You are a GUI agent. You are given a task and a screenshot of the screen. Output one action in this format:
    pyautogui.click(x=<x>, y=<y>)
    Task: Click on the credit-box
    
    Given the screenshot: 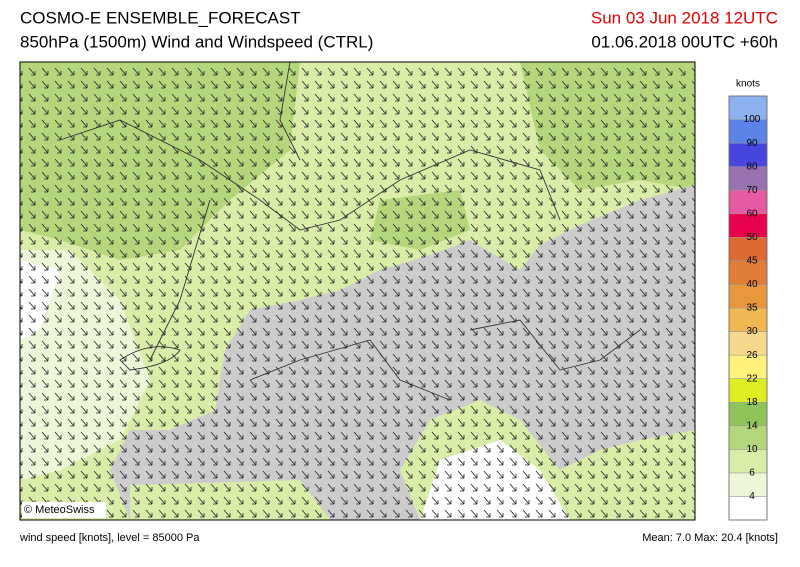 What is the action you would take?
    pyautogui.click(x=64, y=510)
    